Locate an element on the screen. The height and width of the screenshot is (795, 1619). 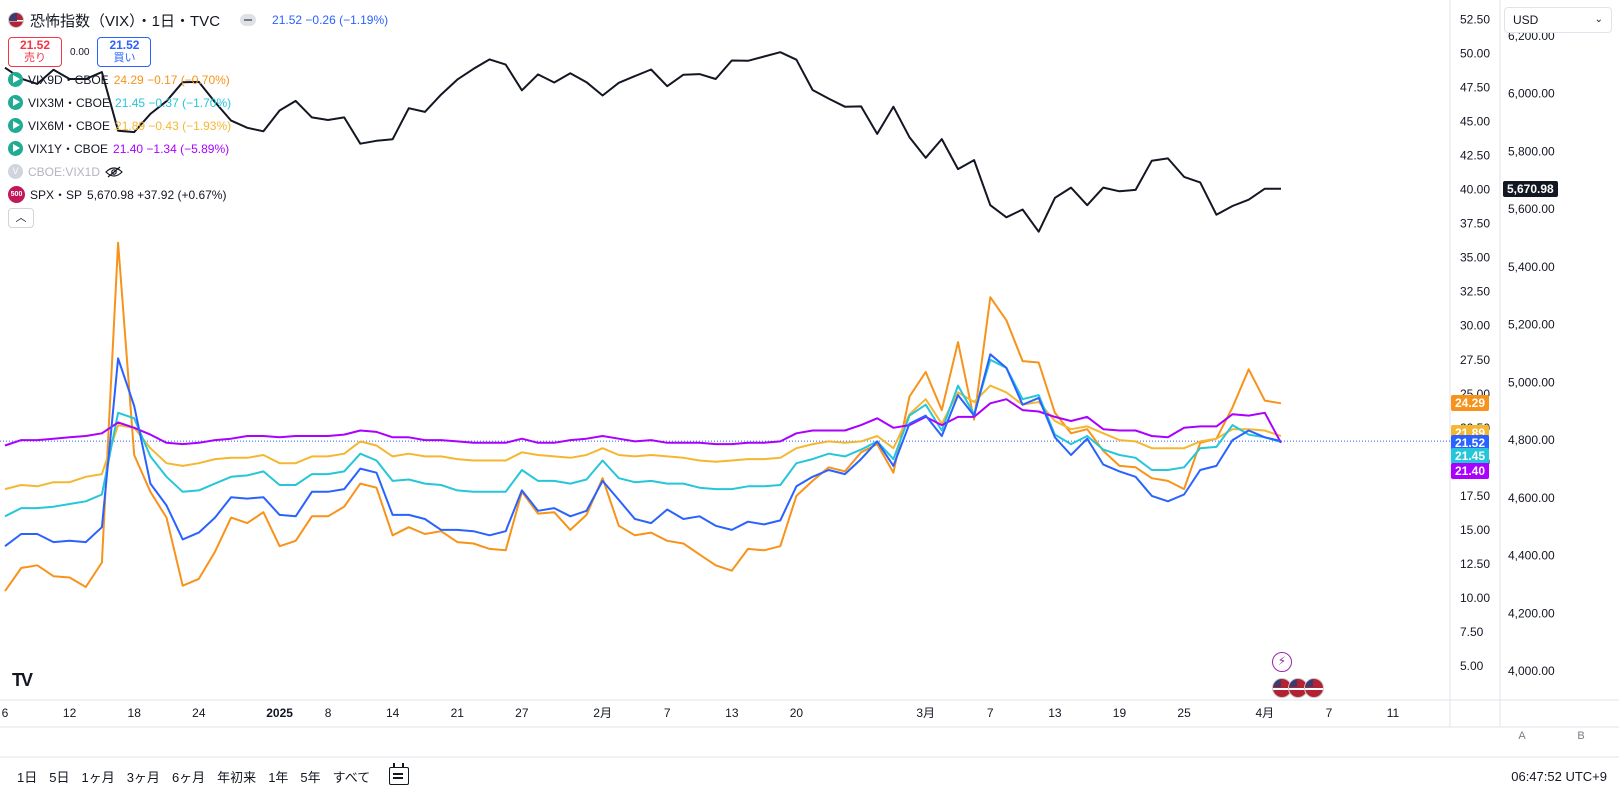
auto-scale-button: A is located at coordinates (1522, 736).